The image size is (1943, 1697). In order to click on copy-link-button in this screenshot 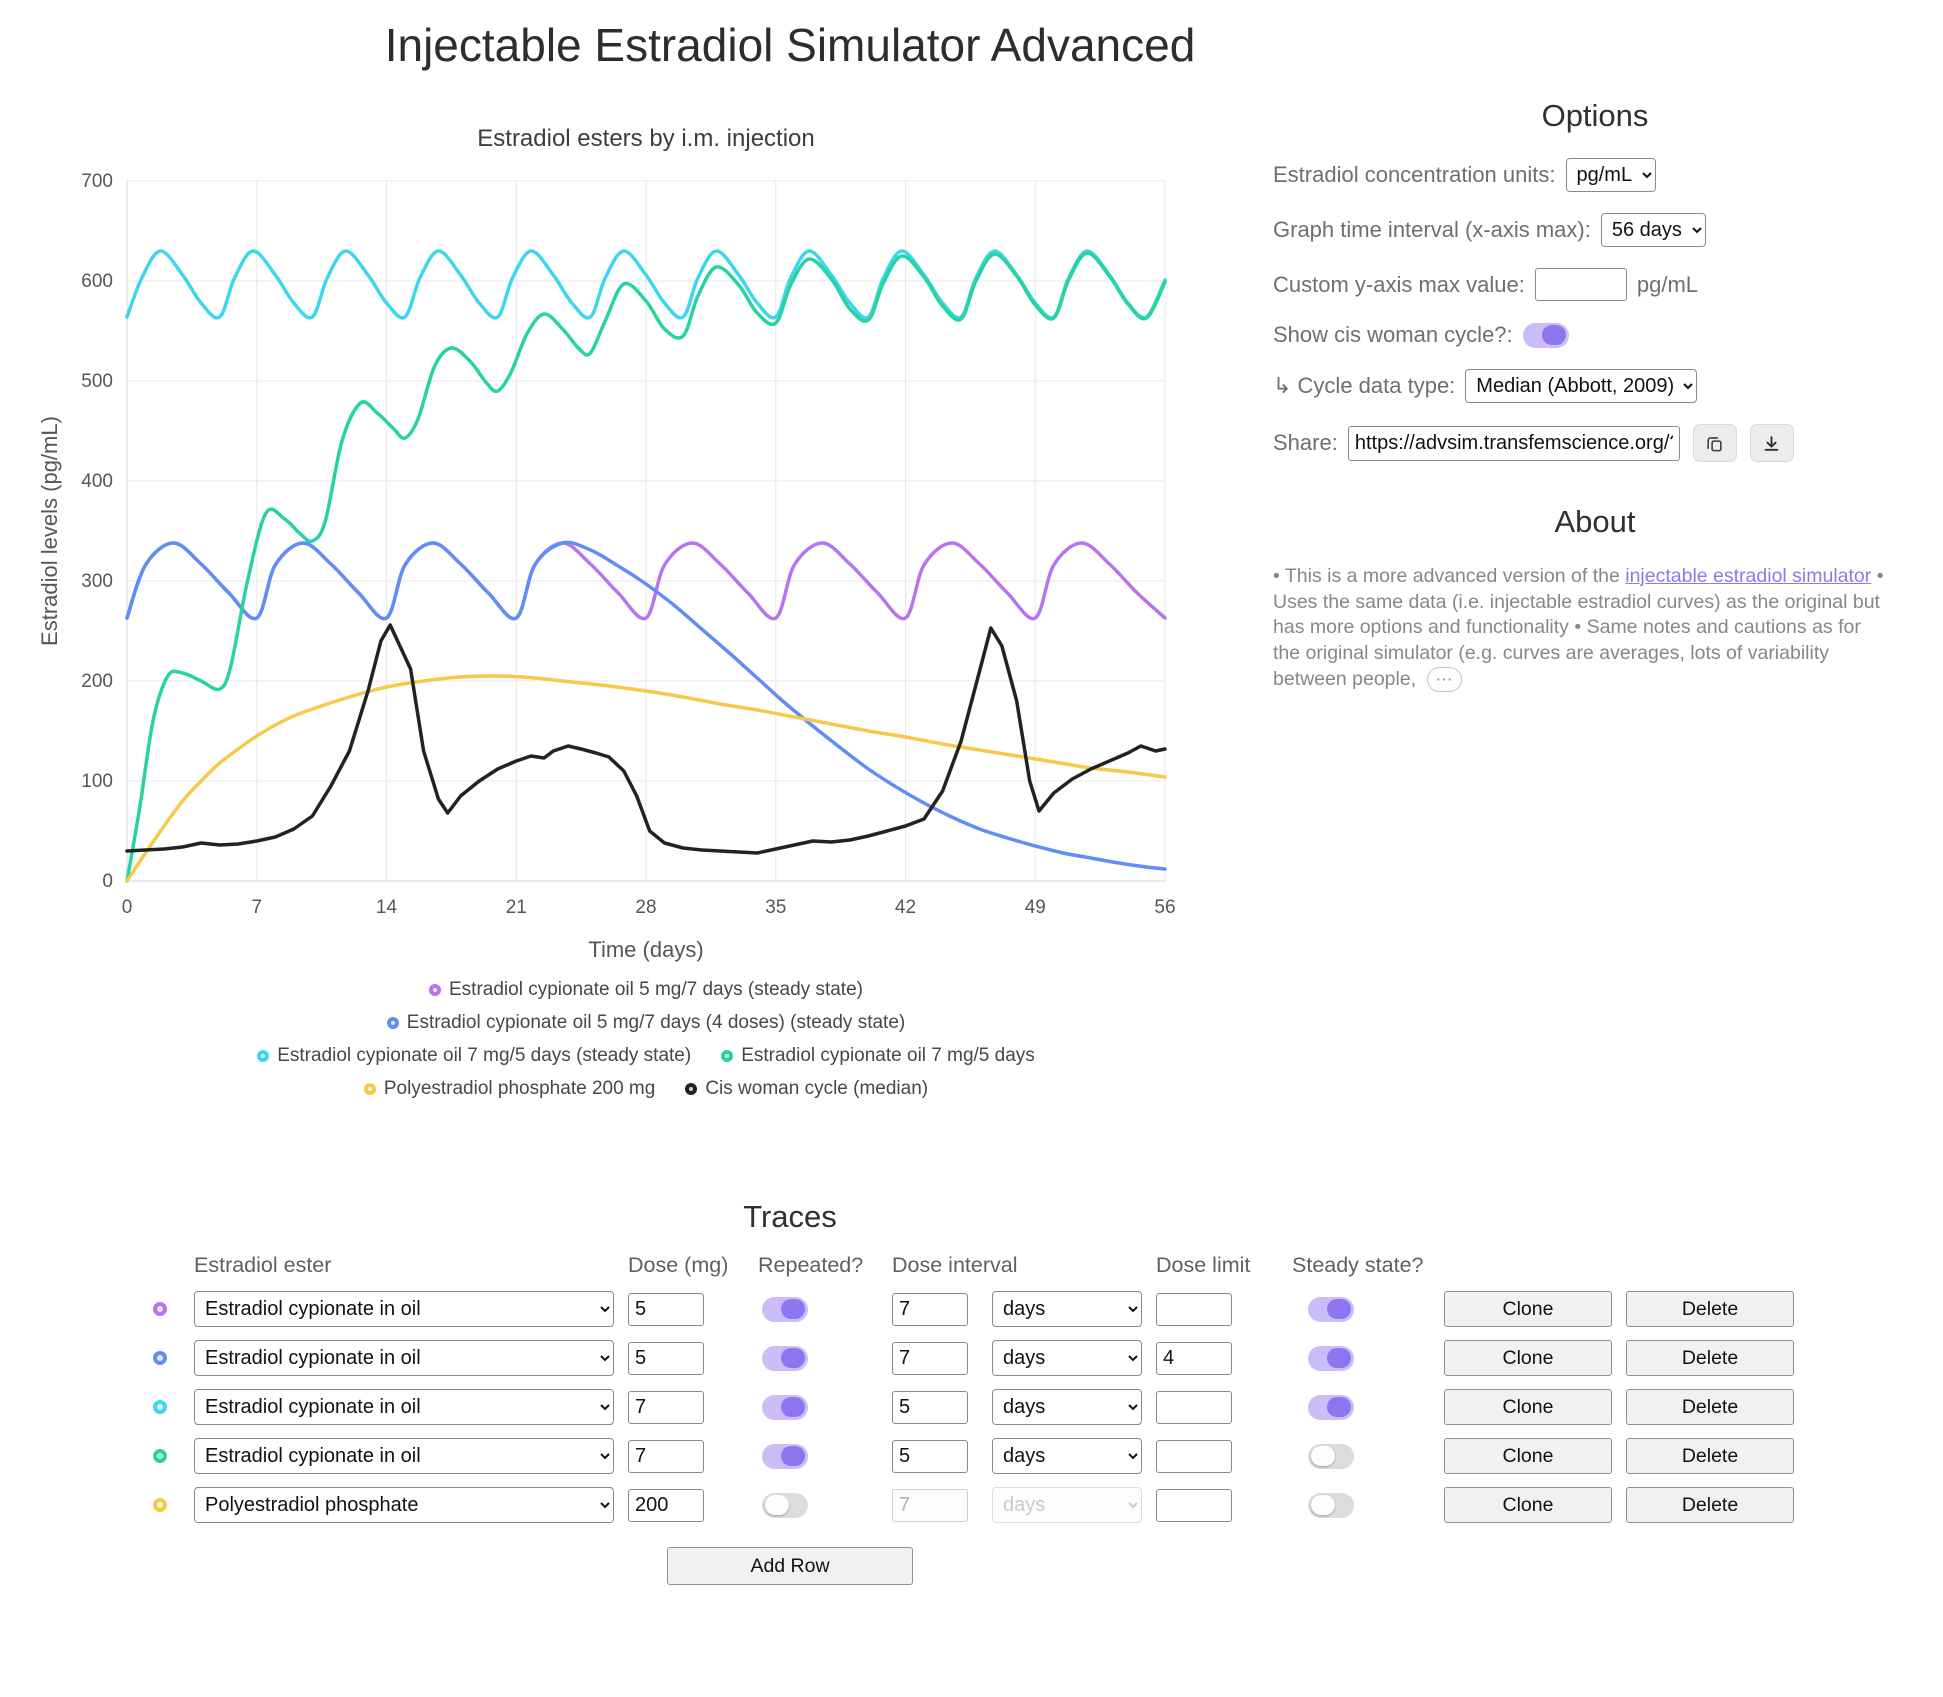, I will do `click(1714, 443)`.